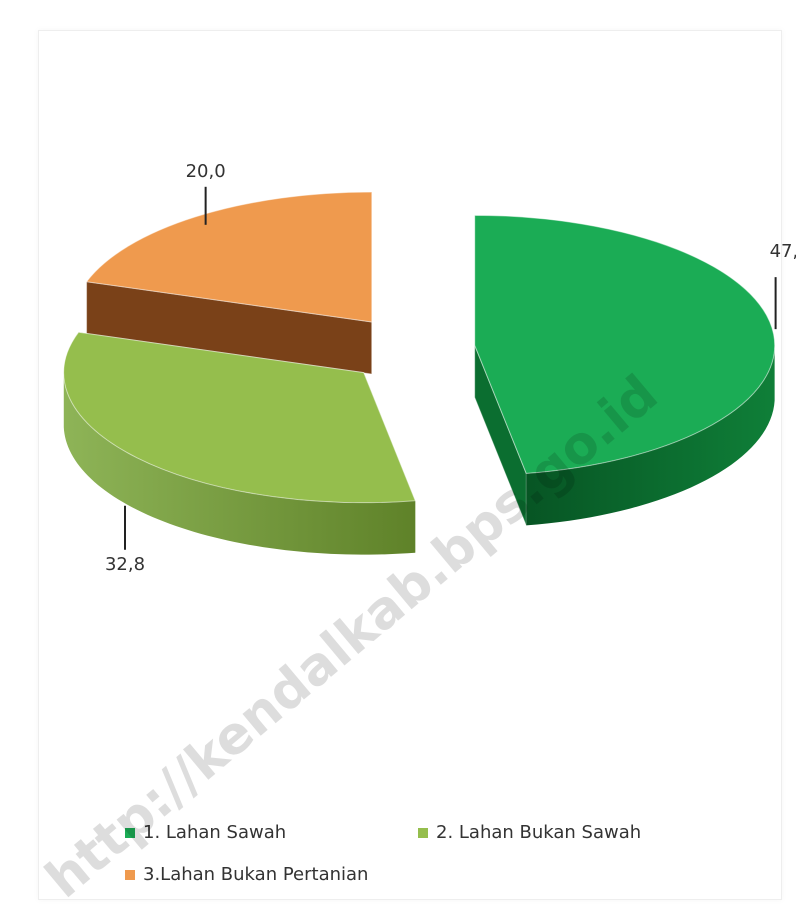 Image resolution: width=796 pixels, height=907 pixels. Describe the element at coordinates (255, 874) in the screenshot. I see `legend-label-3: 3.Lahan Bukan Pertanian` at that location.